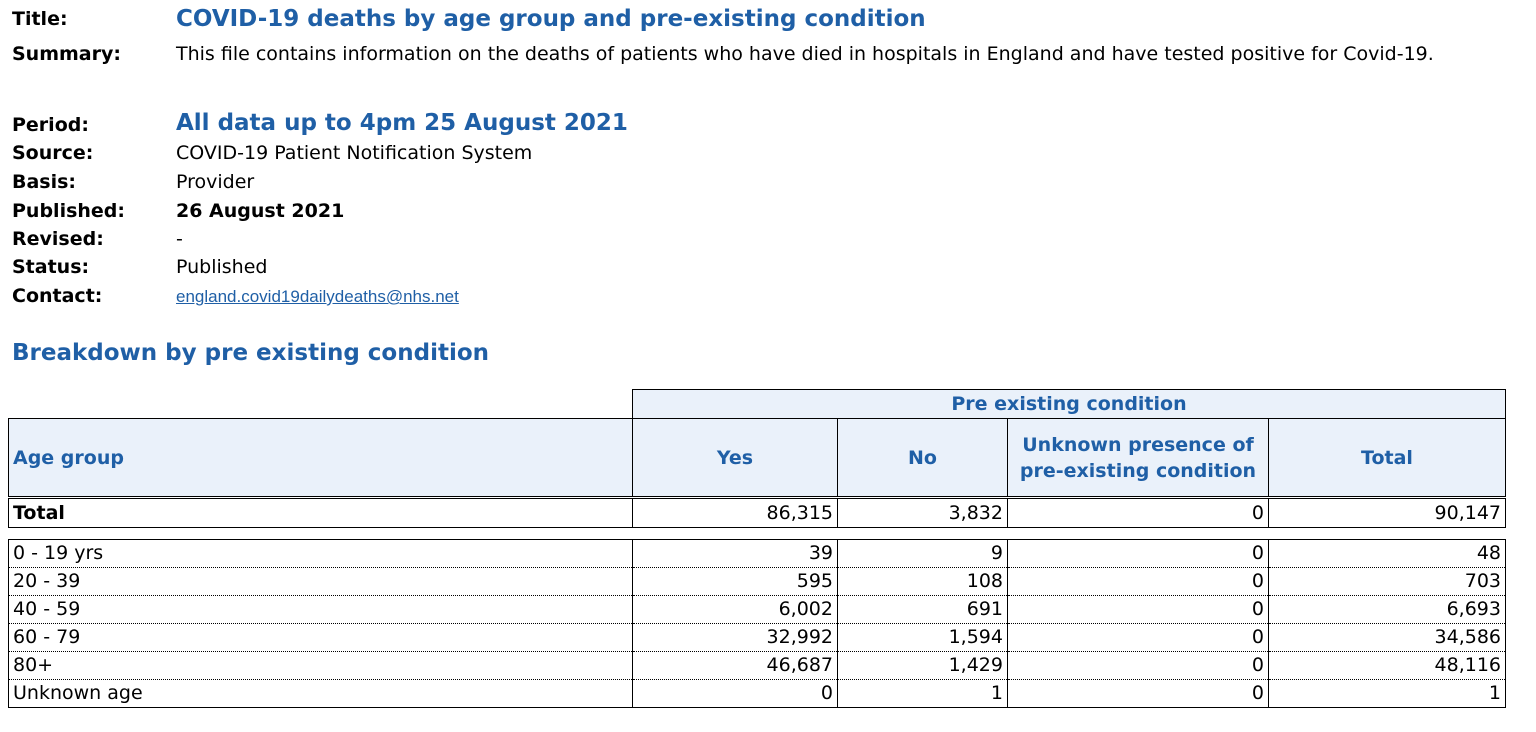  What do you see at coordinates (320, 693) in the screenshot?
I see `row-label: Unknown age` at bounding box center [320, 693].